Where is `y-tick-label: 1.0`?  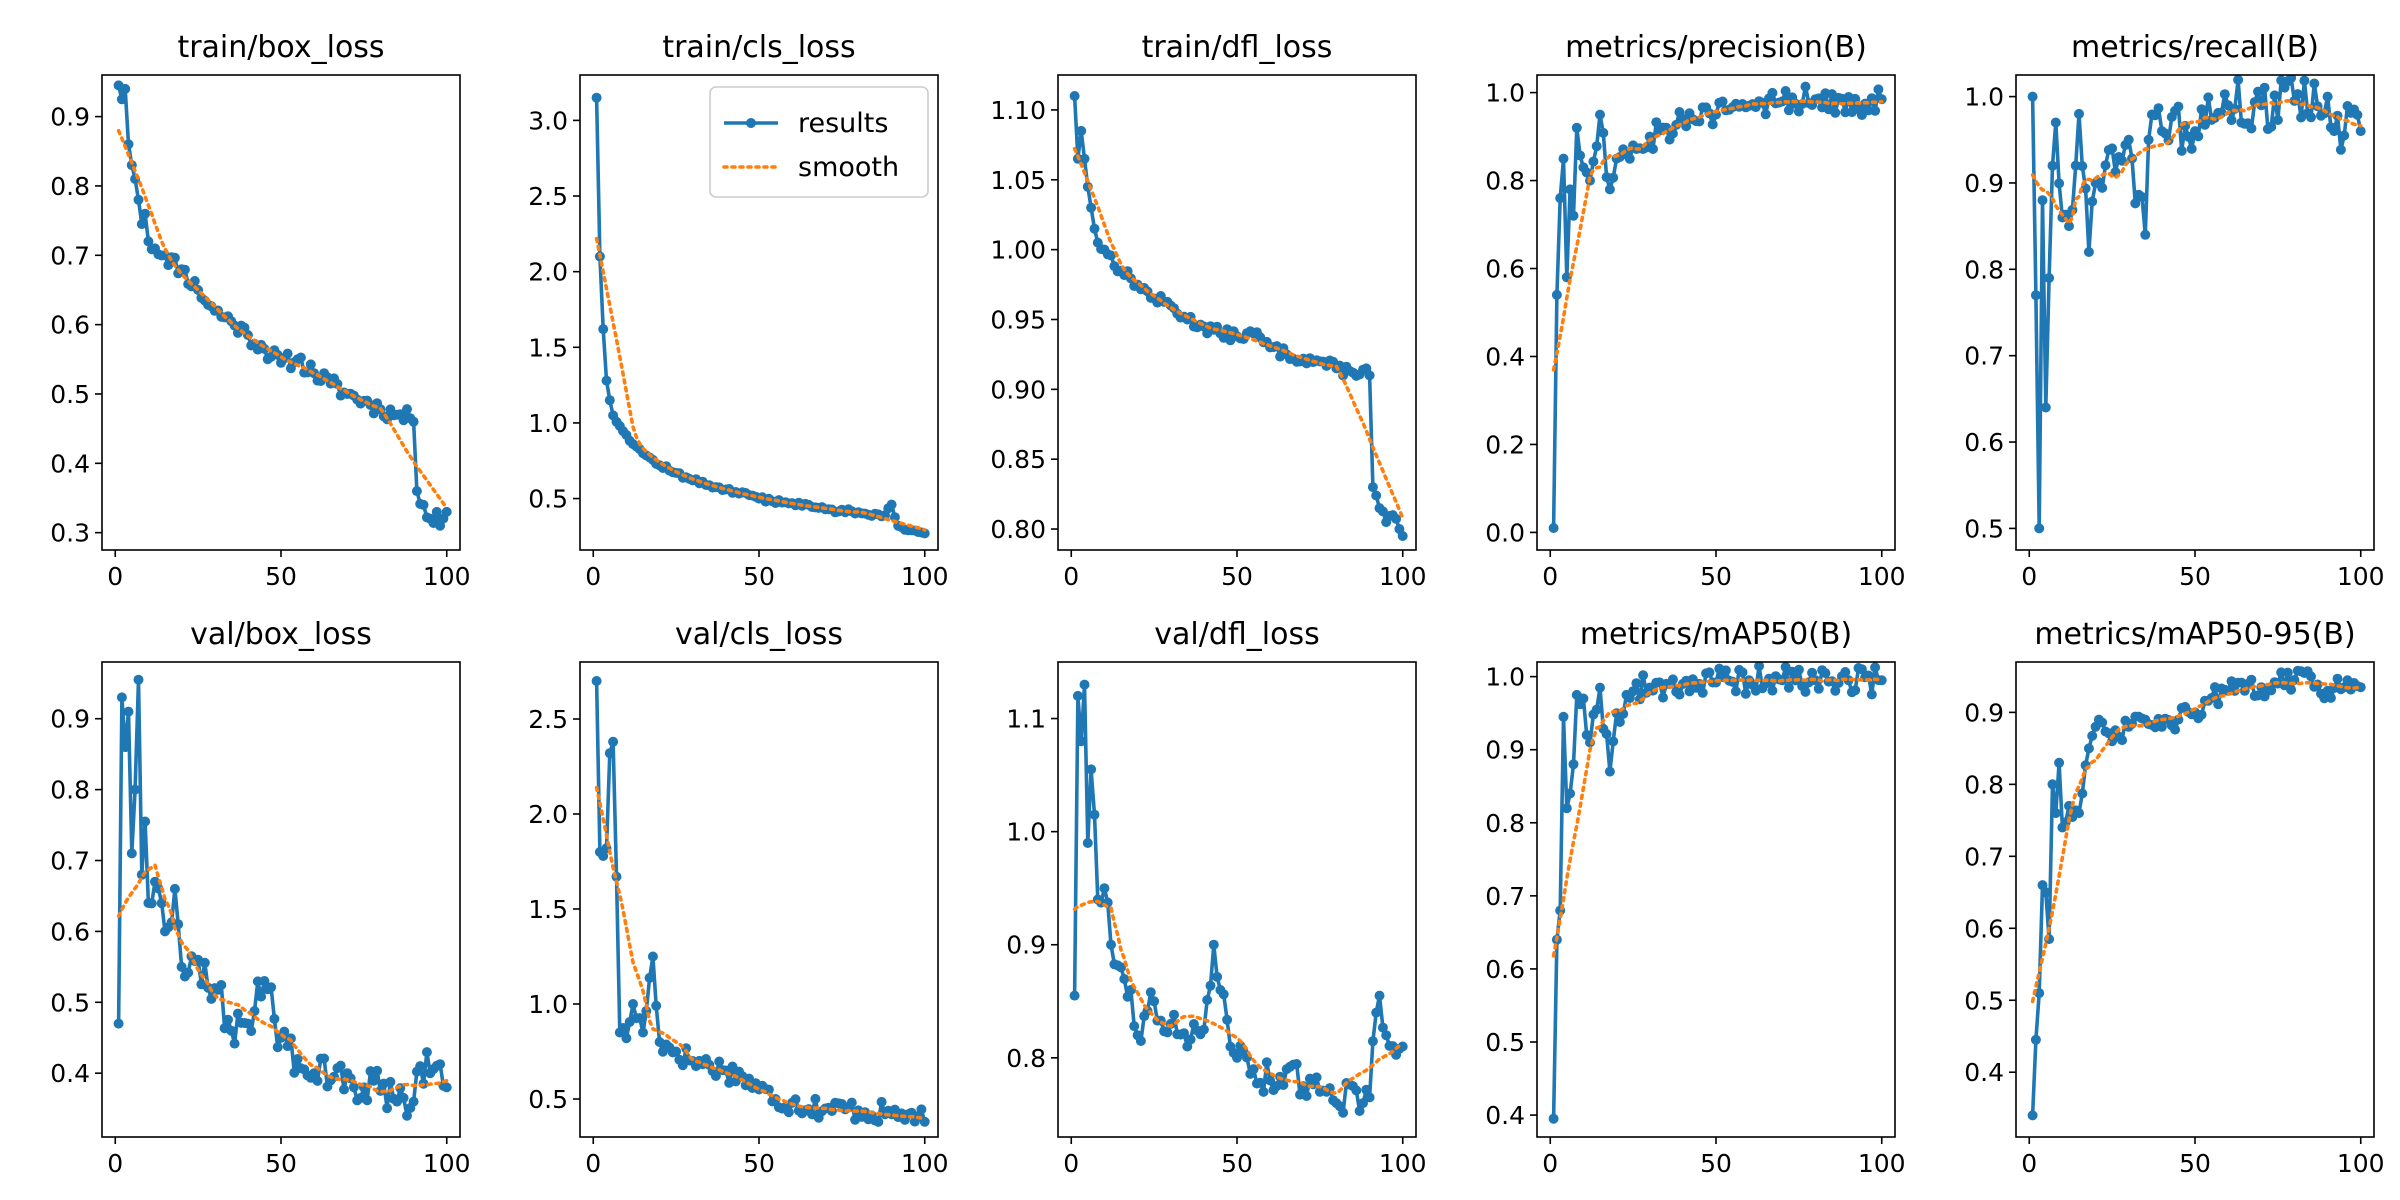
y-tick-label: 1.0 is located at coordinates (1026, 832).